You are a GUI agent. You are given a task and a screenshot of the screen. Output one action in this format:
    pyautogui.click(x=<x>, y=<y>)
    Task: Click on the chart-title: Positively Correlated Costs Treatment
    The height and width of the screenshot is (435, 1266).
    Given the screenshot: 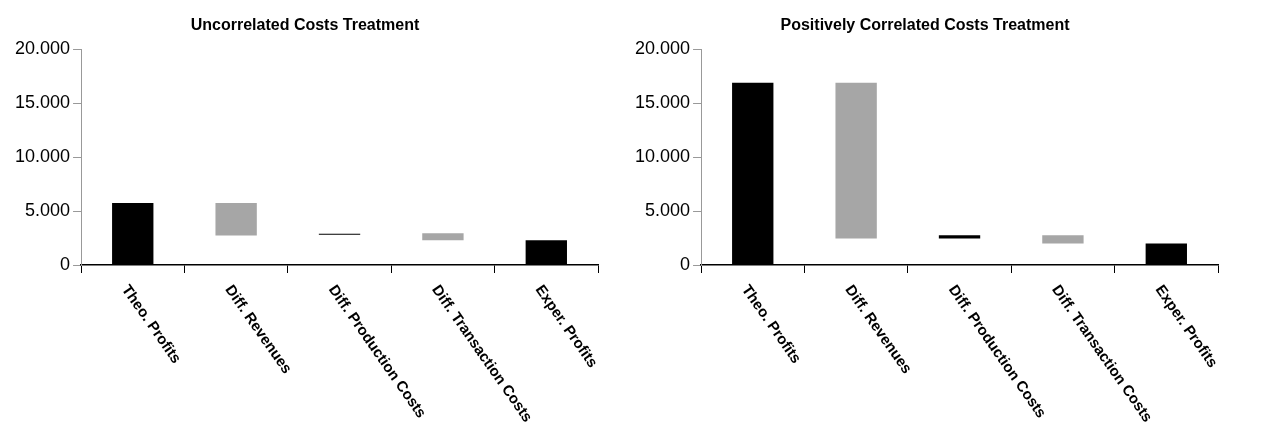 What is the action you would take?
    pyautogui.click(x=925, y=25)
    